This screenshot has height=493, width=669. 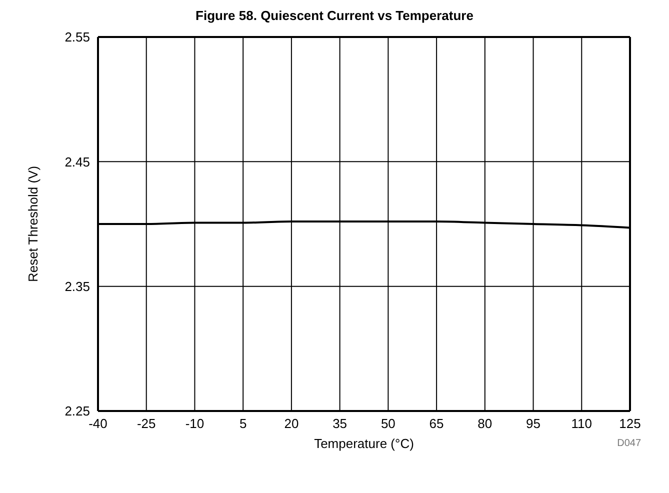 I want to click on x-tick-label: 80, so click(x=485, y=424).